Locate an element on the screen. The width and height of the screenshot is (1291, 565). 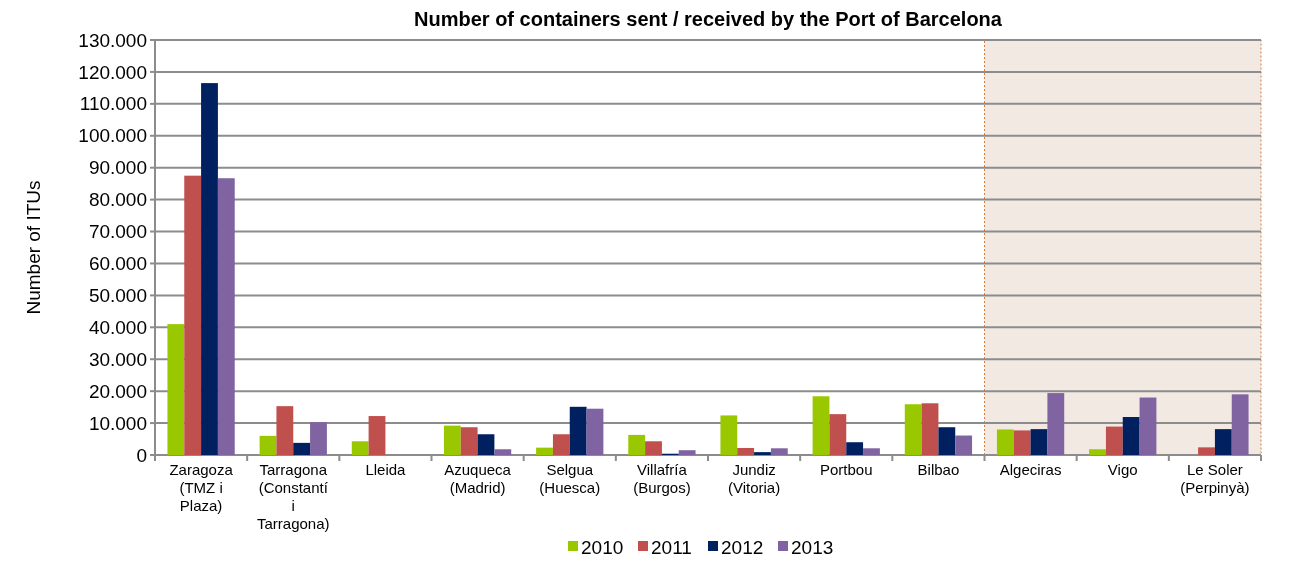
x-tick-label: Jundiz (Vitoria) is located at coordinates (754, 478).